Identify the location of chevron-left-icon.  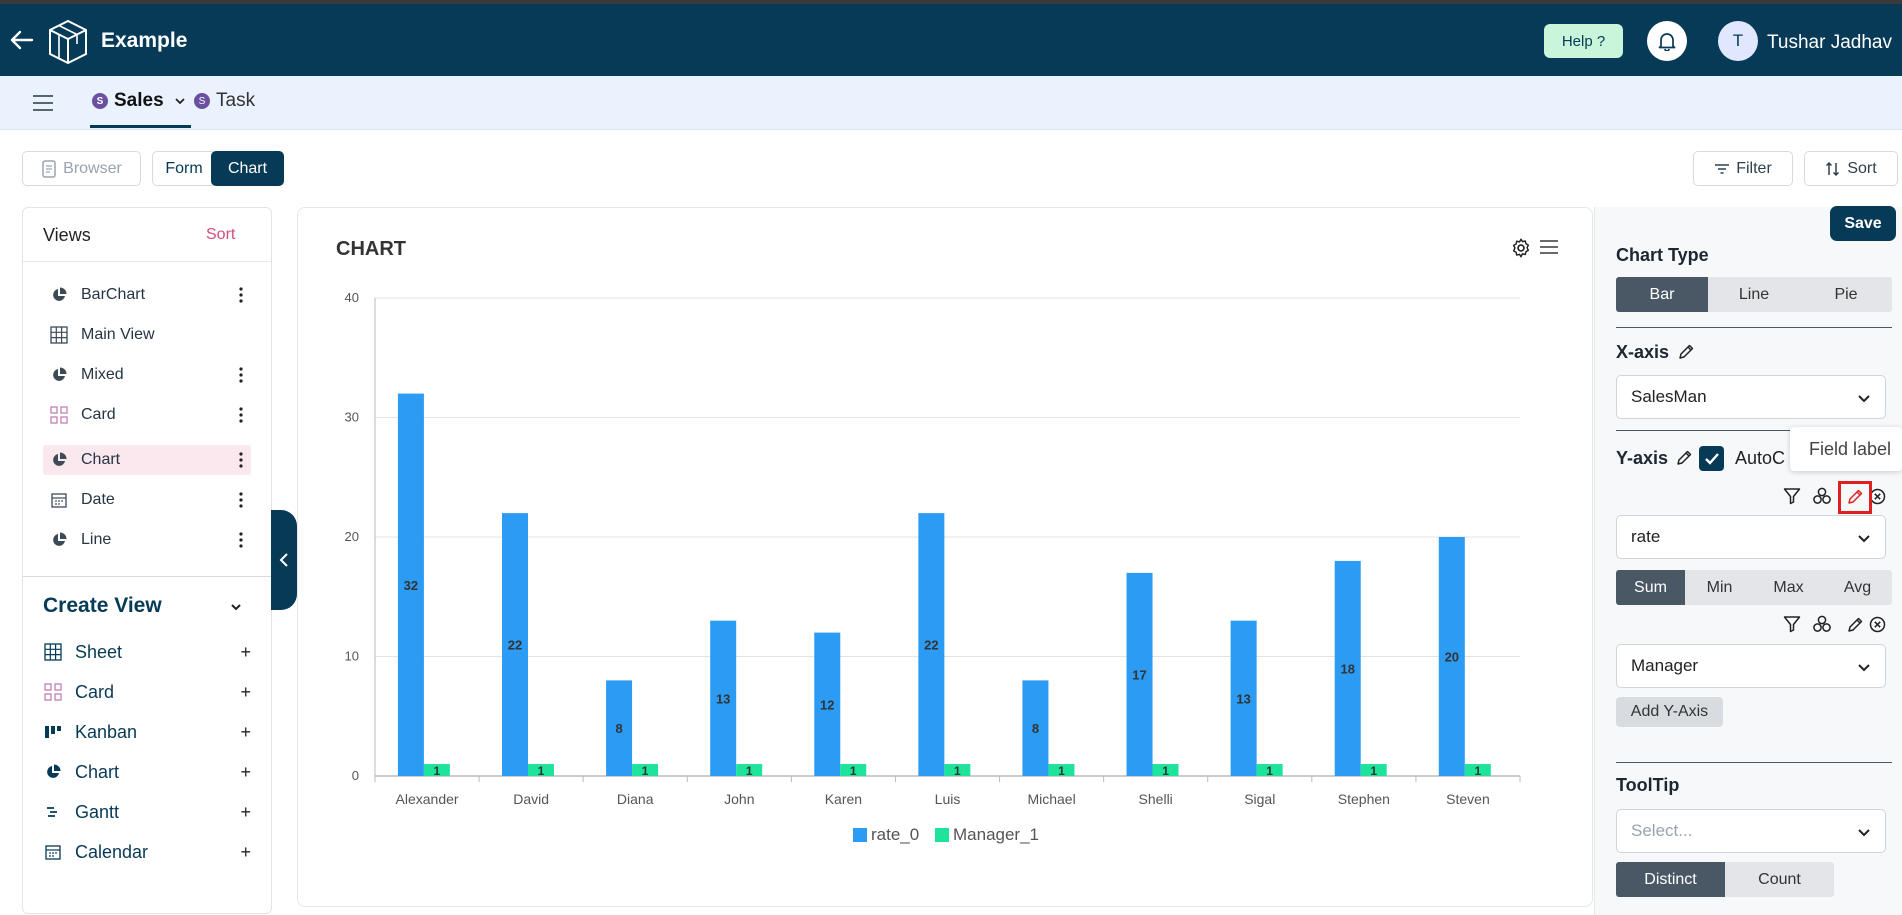
(283, 560).